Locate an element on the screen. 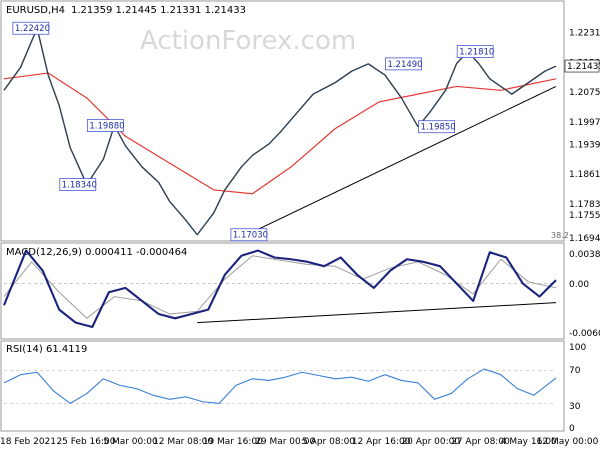 Image resolution: width=600 pixels, height=450 pixels. price-y-tick-label: 1.18610 is located at coordinates (584, 175).